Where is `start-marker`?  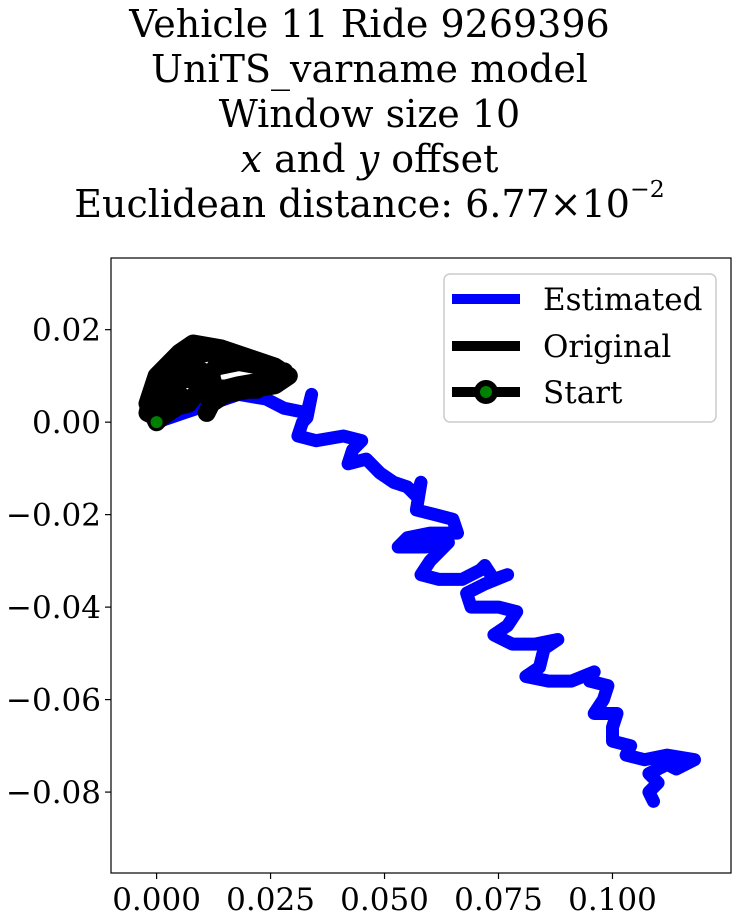 start-marker is located at coordinates (156, 422).